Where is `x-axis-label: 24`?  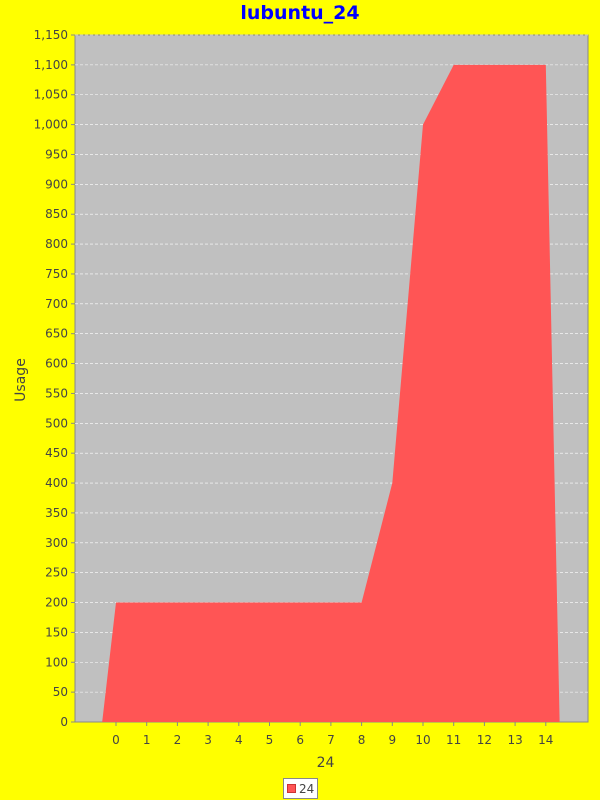 x-axis-label: 24 is located at coordinates (326, 763).